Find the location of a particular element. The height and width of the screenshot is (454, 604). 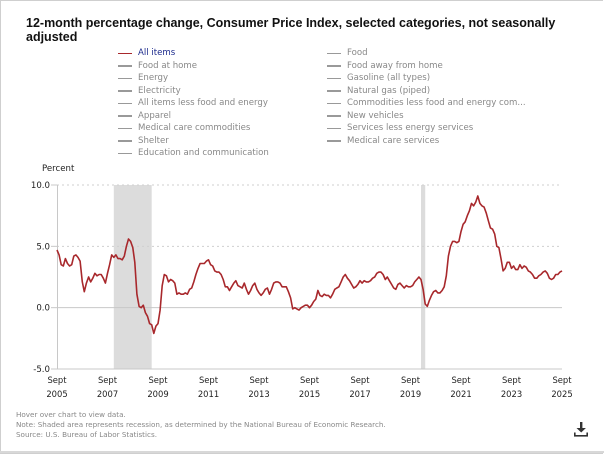

panel-bottom-border is located at coordinates (302, 452).